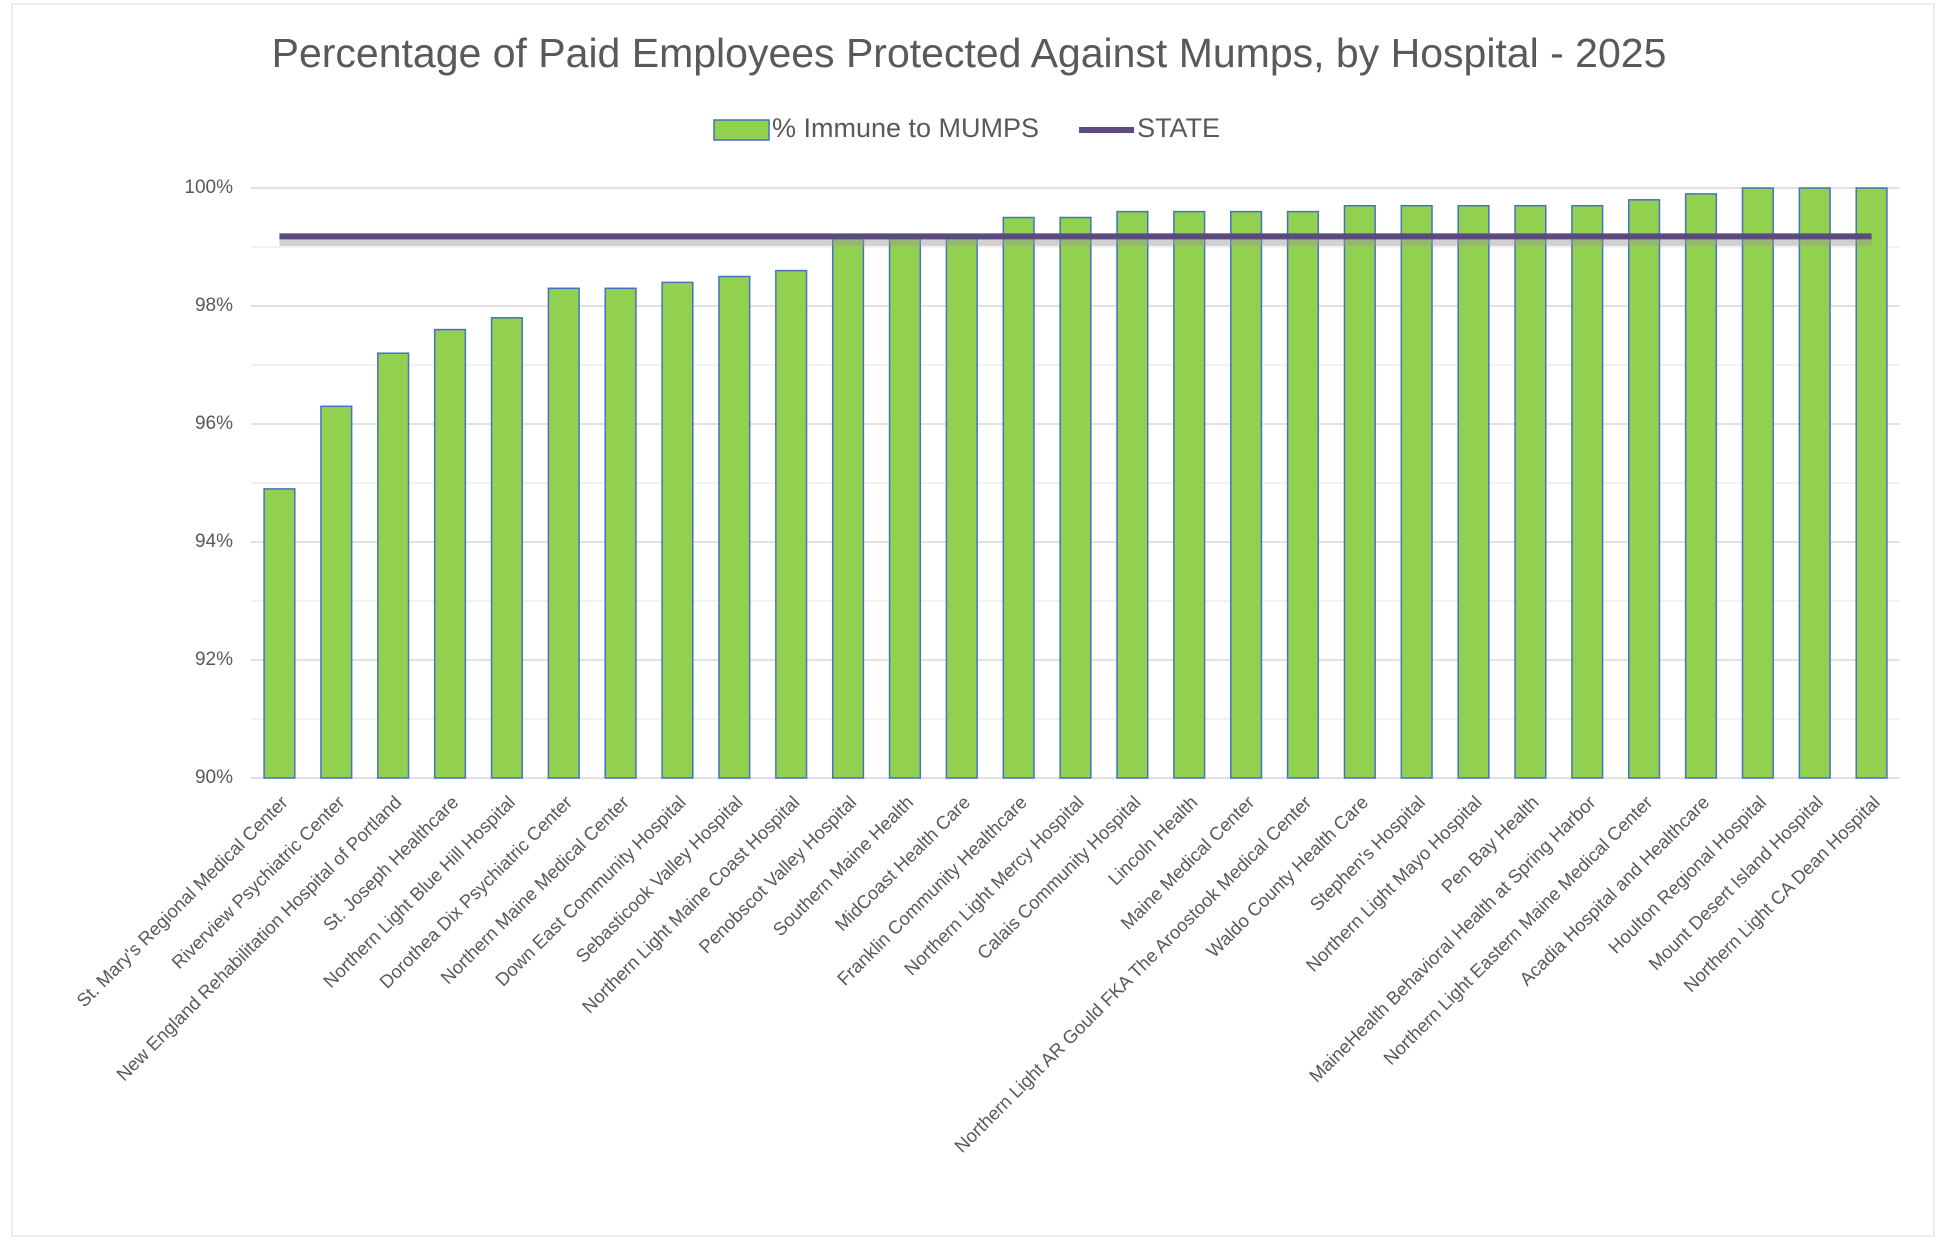  Describe the element at coordinates (214, 423) in the screenshot. I see `y-tick-label: 96%` at that location.